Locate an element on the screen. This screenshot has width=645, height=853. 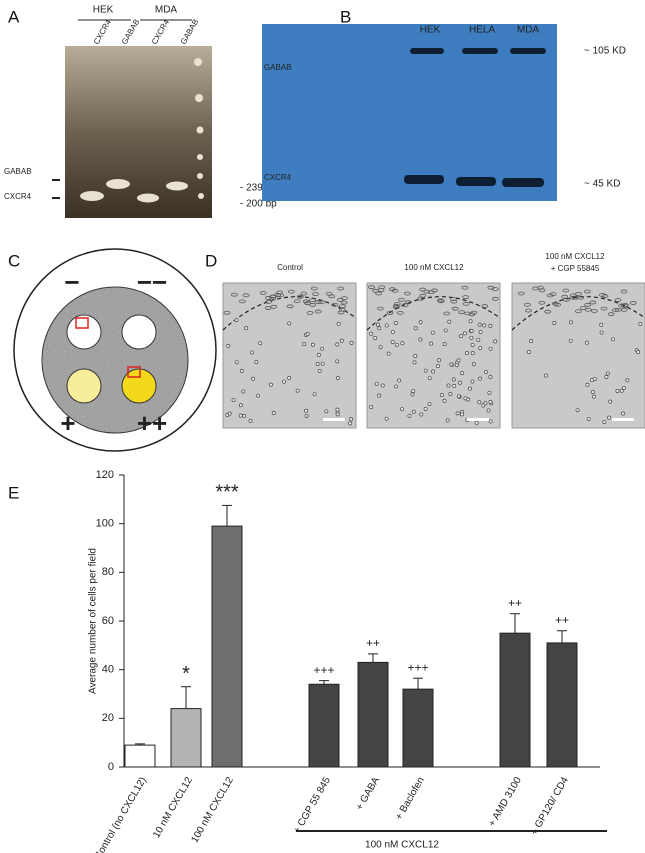
significance: * is located at coordinates (186, 674).